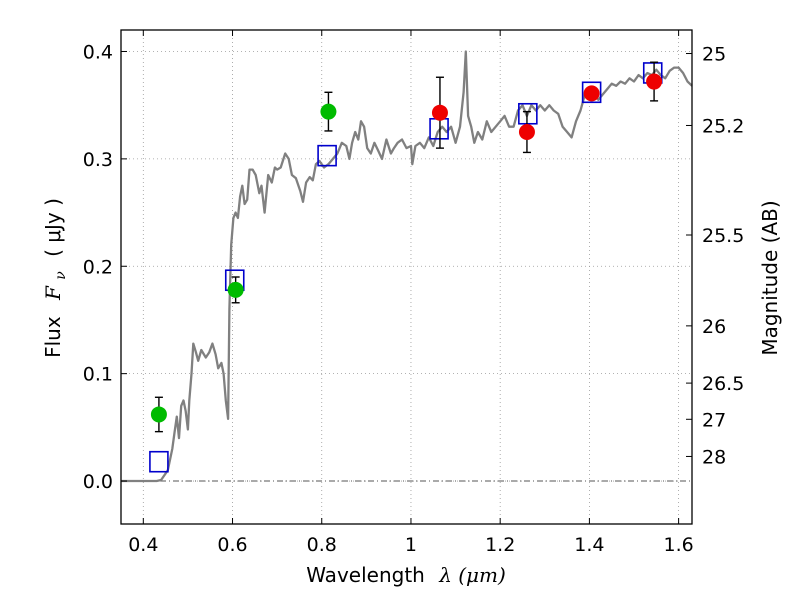  I want to click on x-tick-label: 1.2, so click(500, 545).